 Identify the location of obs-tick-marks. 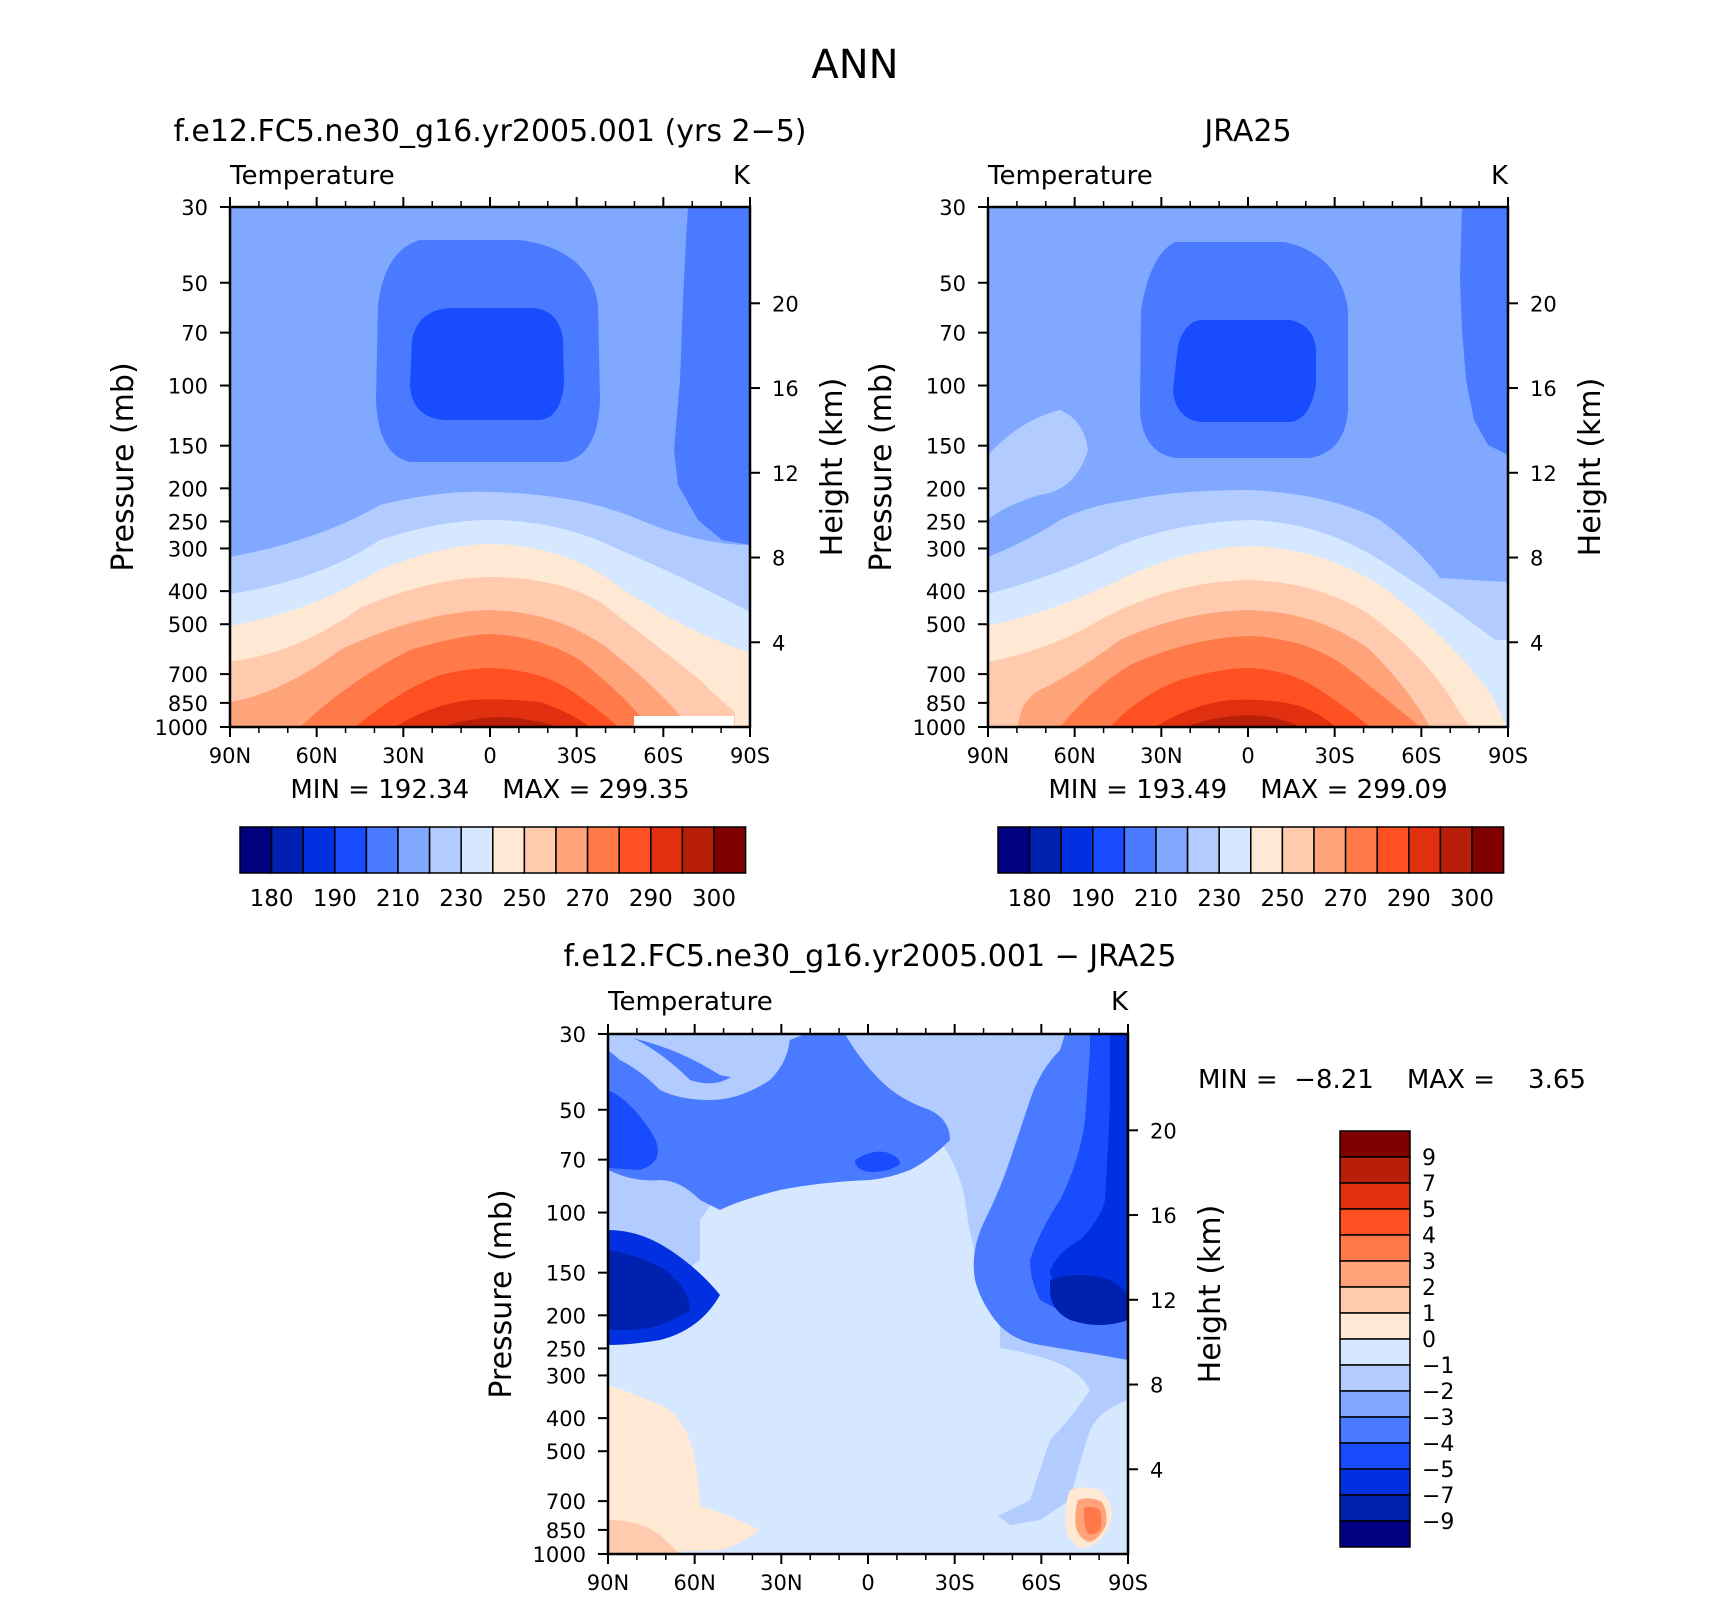
(1248, 467).